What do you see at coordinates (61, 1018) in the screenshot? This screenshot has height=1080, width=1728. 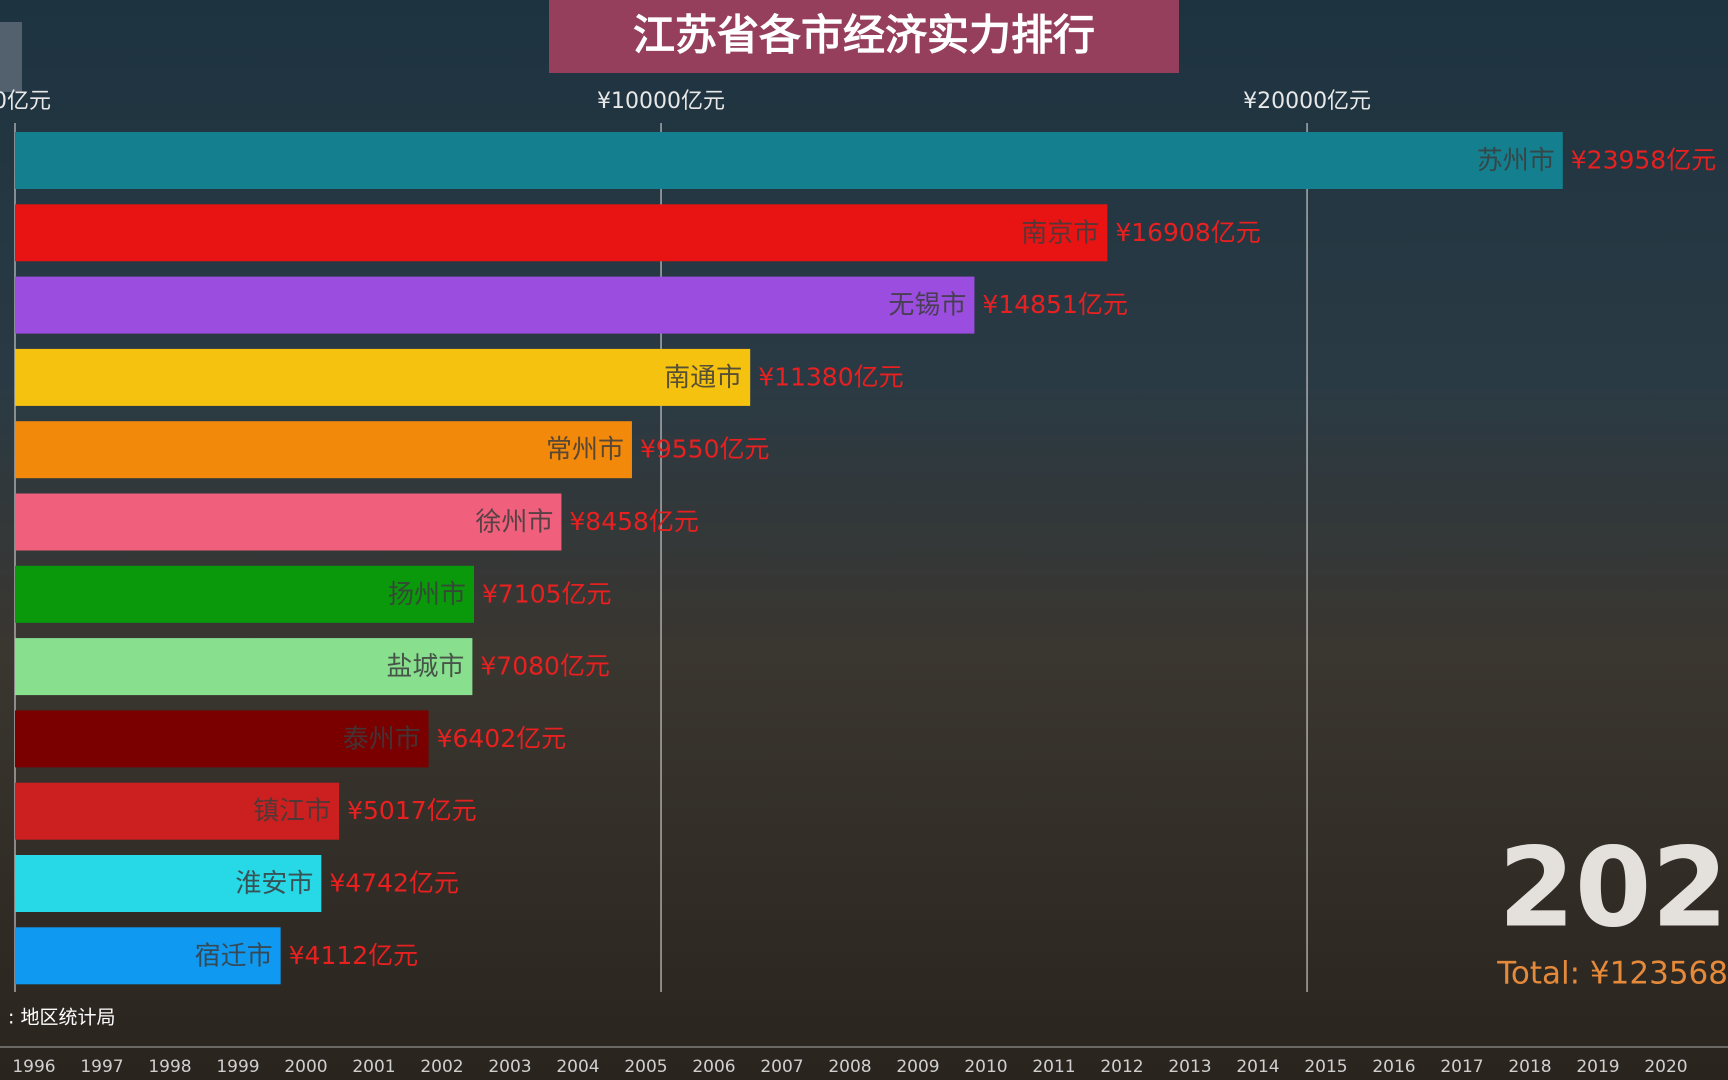 I see `source: : 地区统计局` at bounding box center [61, 1018].